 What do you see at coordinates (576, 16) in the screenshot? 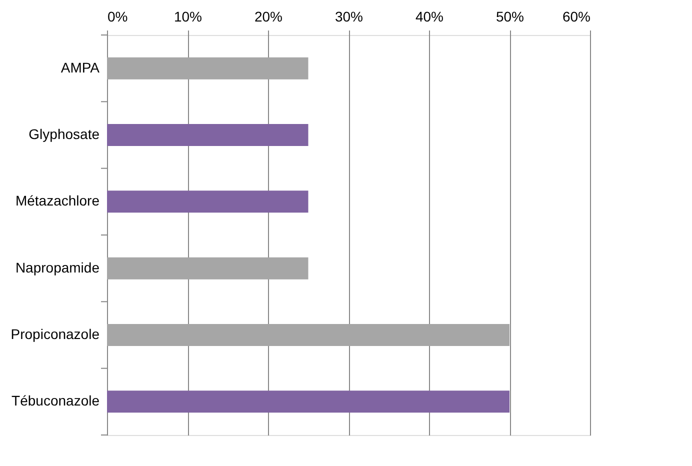
I see `x-tick-label: 60%` at bounding box center [576, 16].